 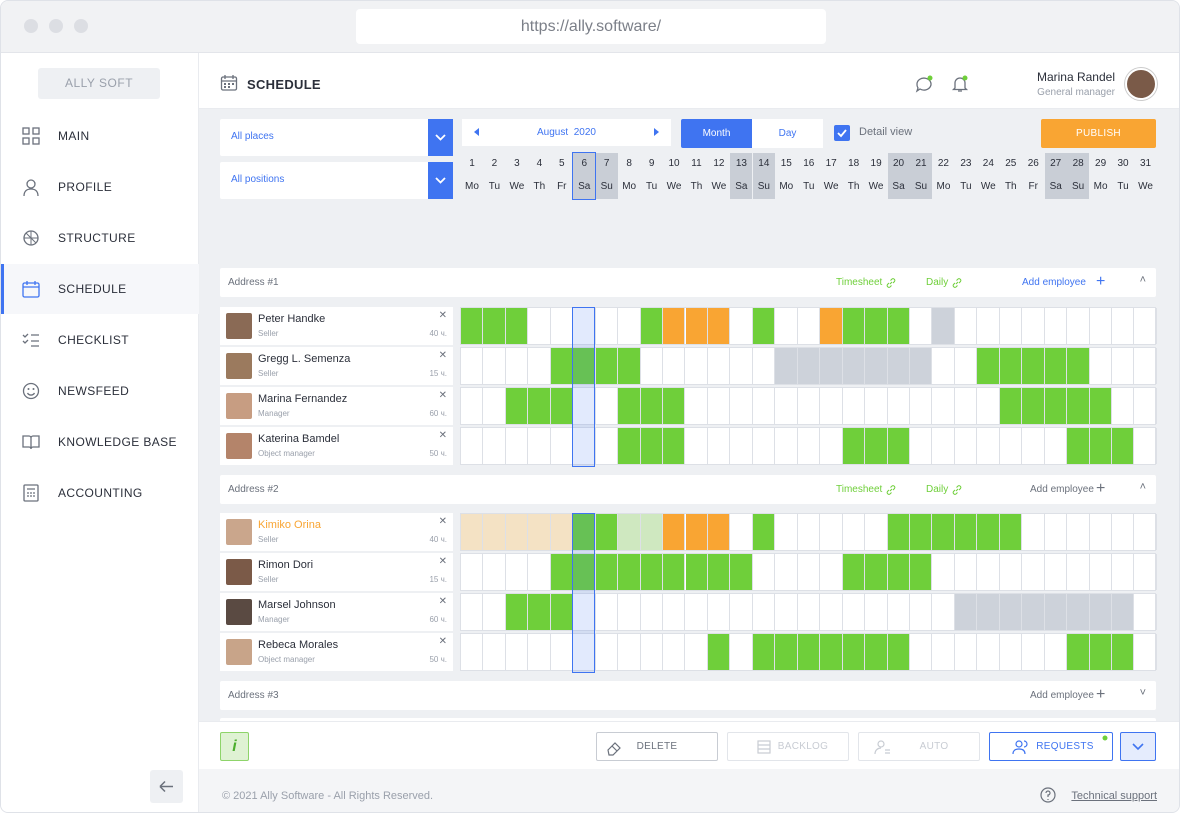 What do you see at coordinates (674, 176) in the screenshot?
I see `day-column-header: 10 We` at bounding box center [674, 176].